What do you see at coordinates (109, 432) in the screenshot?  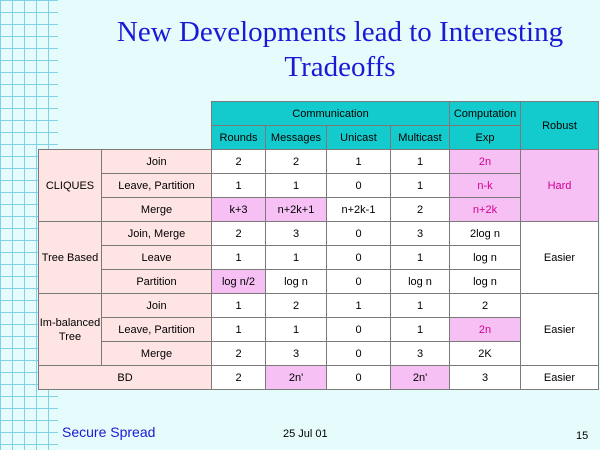 I see `footer-title: Secure Spread` at bounding box center [109, 432].